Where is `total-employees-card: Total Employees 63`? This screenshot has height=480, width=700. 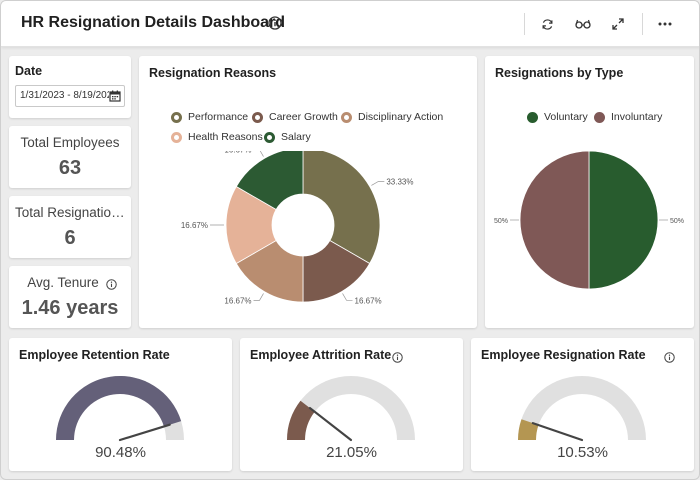
total-employees-card: Total Employees 63 is located at coordinates (70, 157).